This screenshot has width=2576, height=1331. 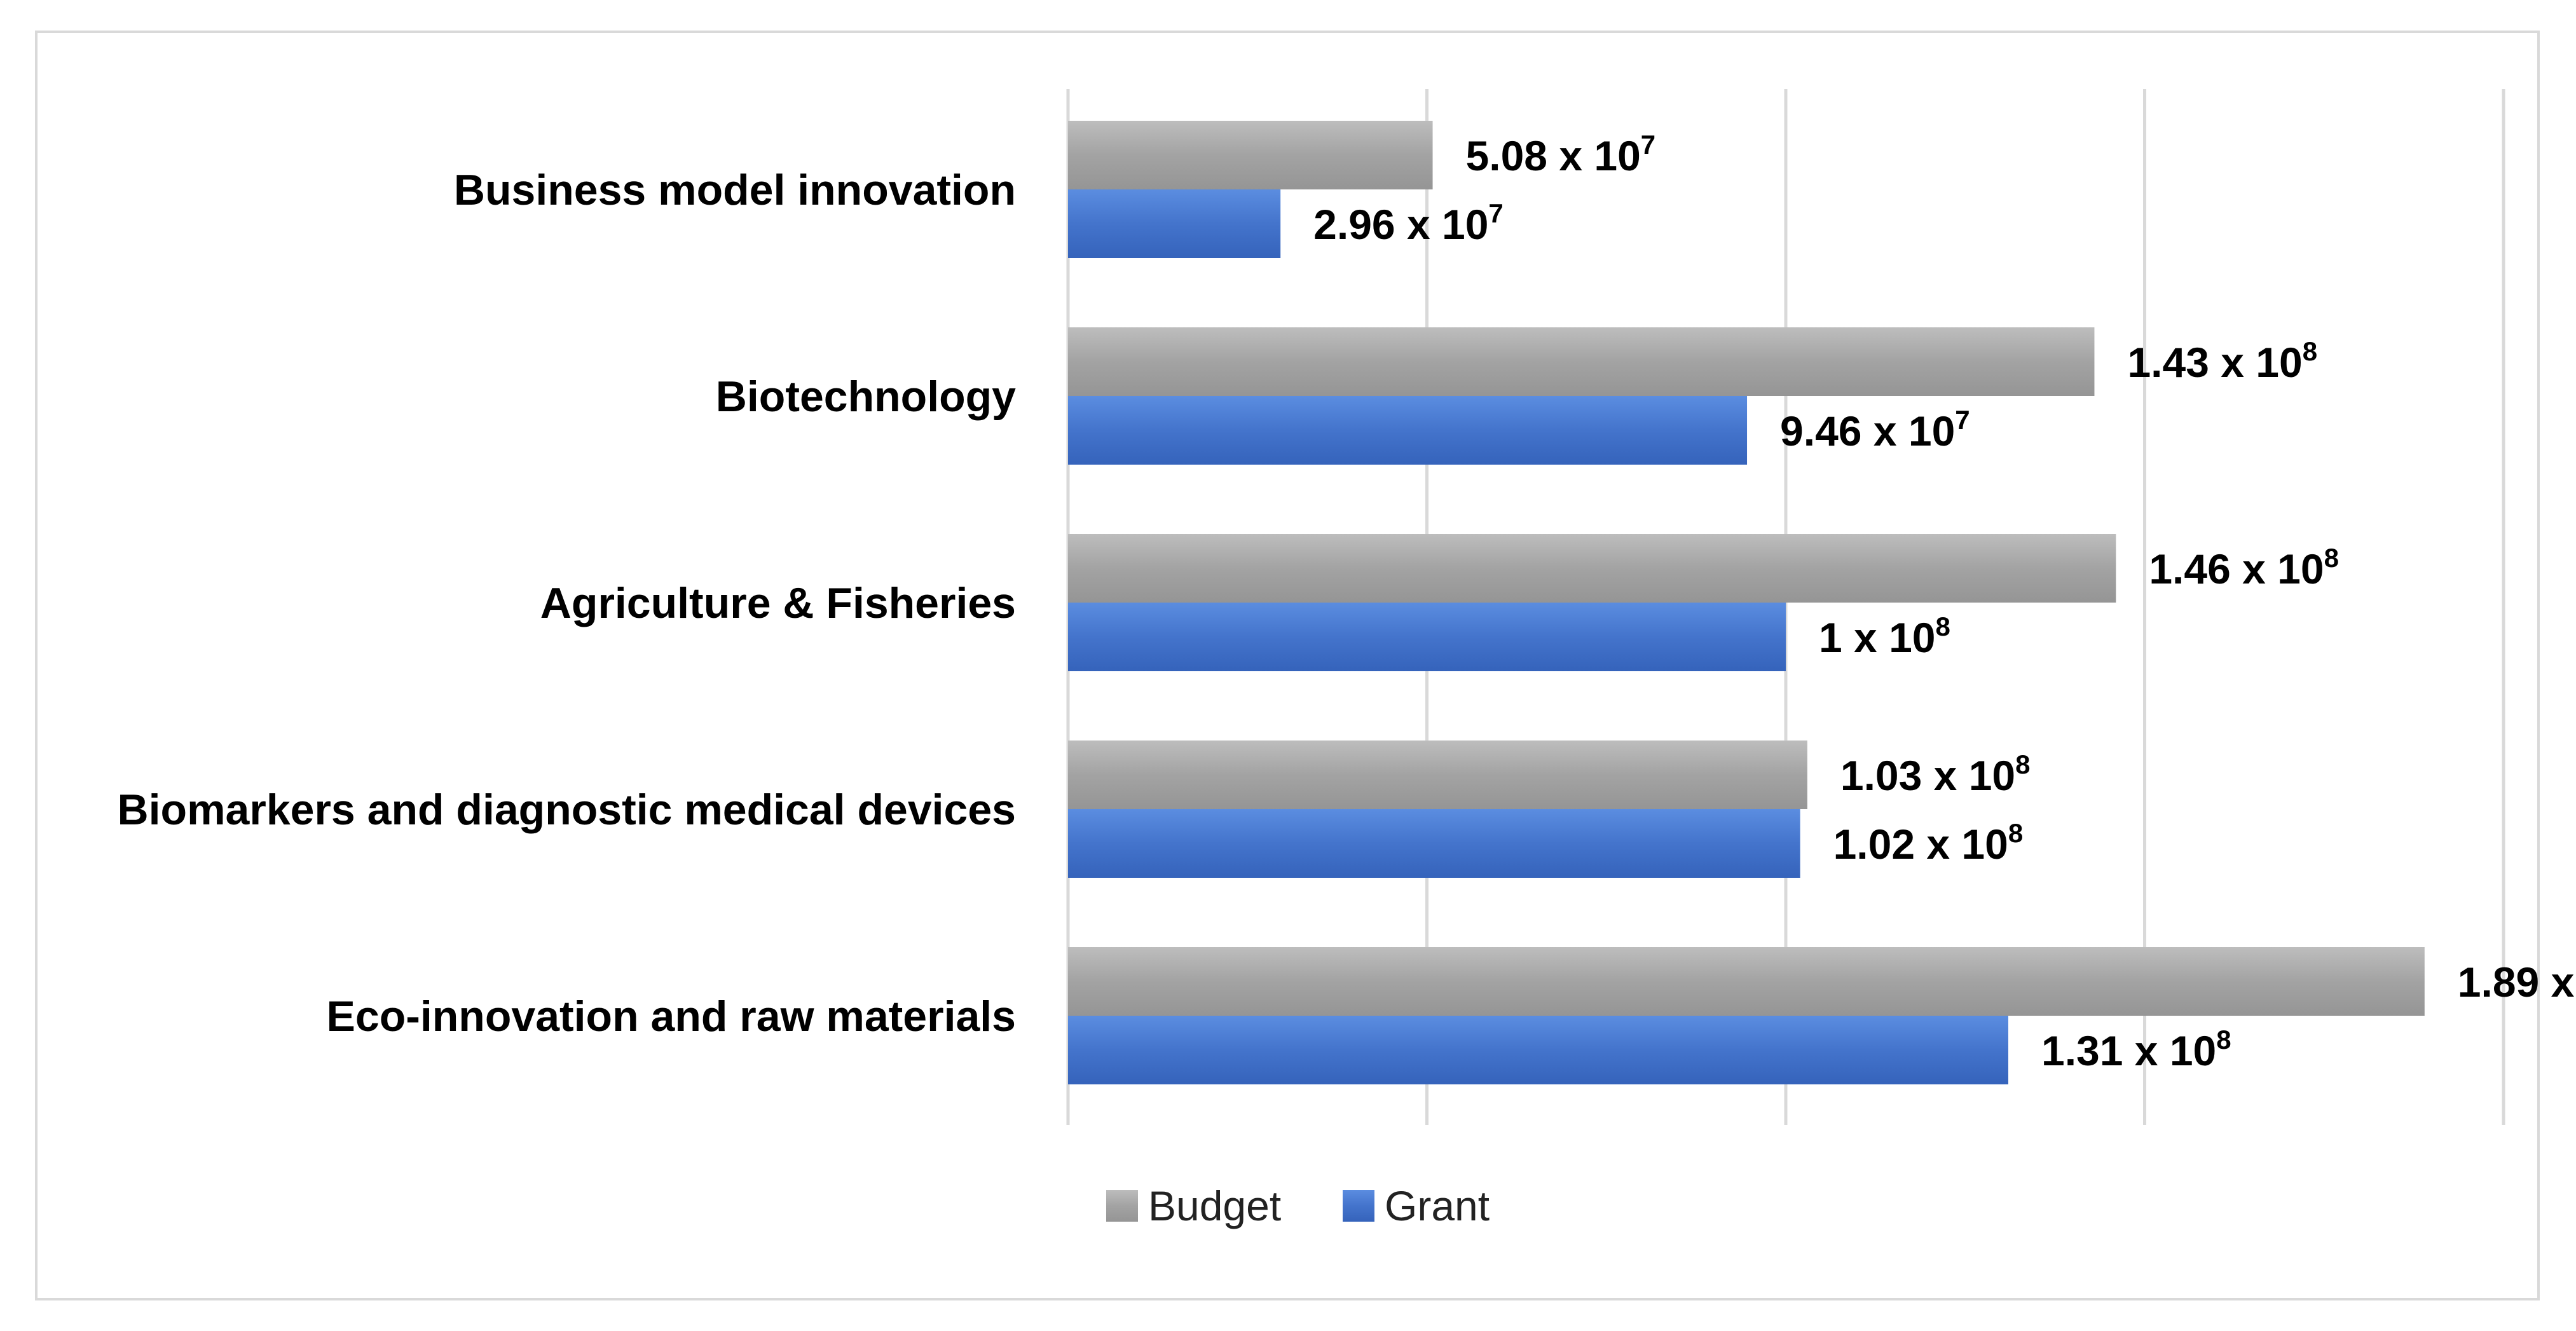 I want to click on legend-swatch-budget, so click(x=1122, y=1206).